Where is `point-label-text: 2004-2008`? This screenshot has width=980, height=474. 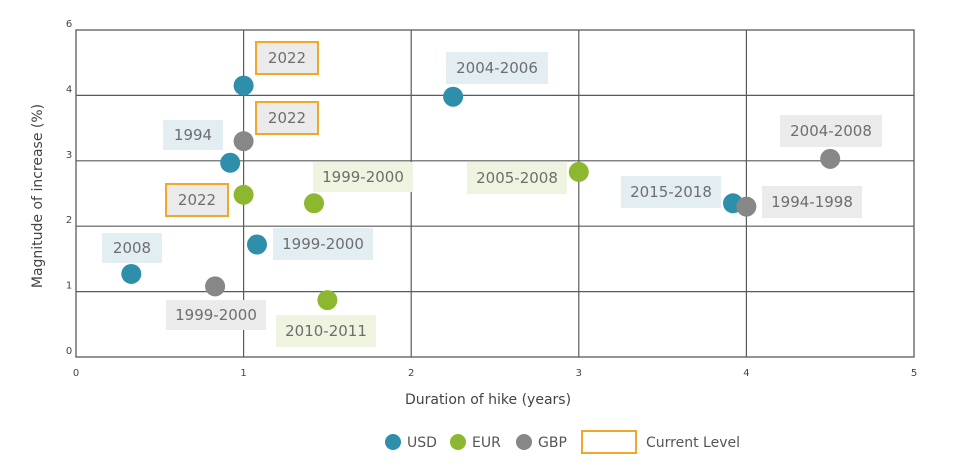
point-label-text: 2004-2008 is located at coordinates (831, 131).